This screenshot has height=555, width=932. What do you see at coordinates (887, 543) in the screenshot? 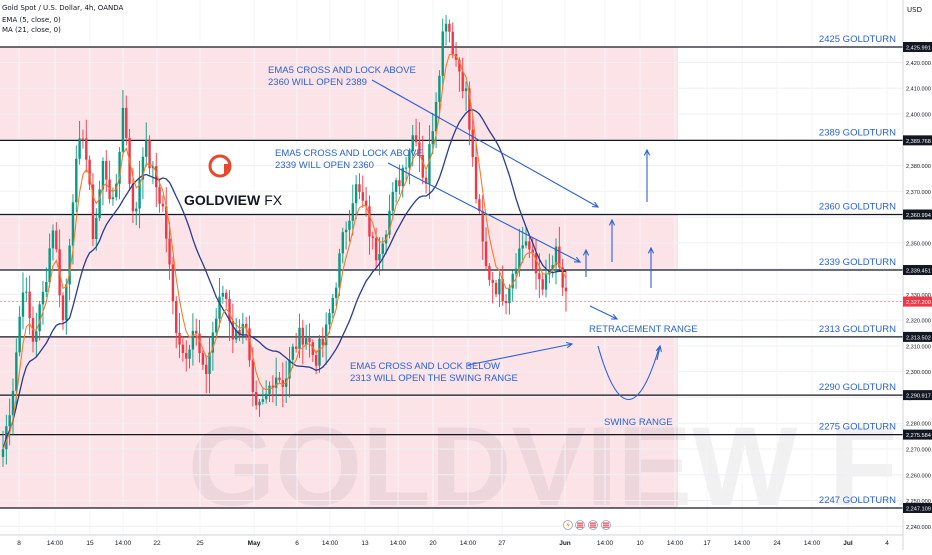
I see `time-tick-label: 4` at bounding box center [887, 543].